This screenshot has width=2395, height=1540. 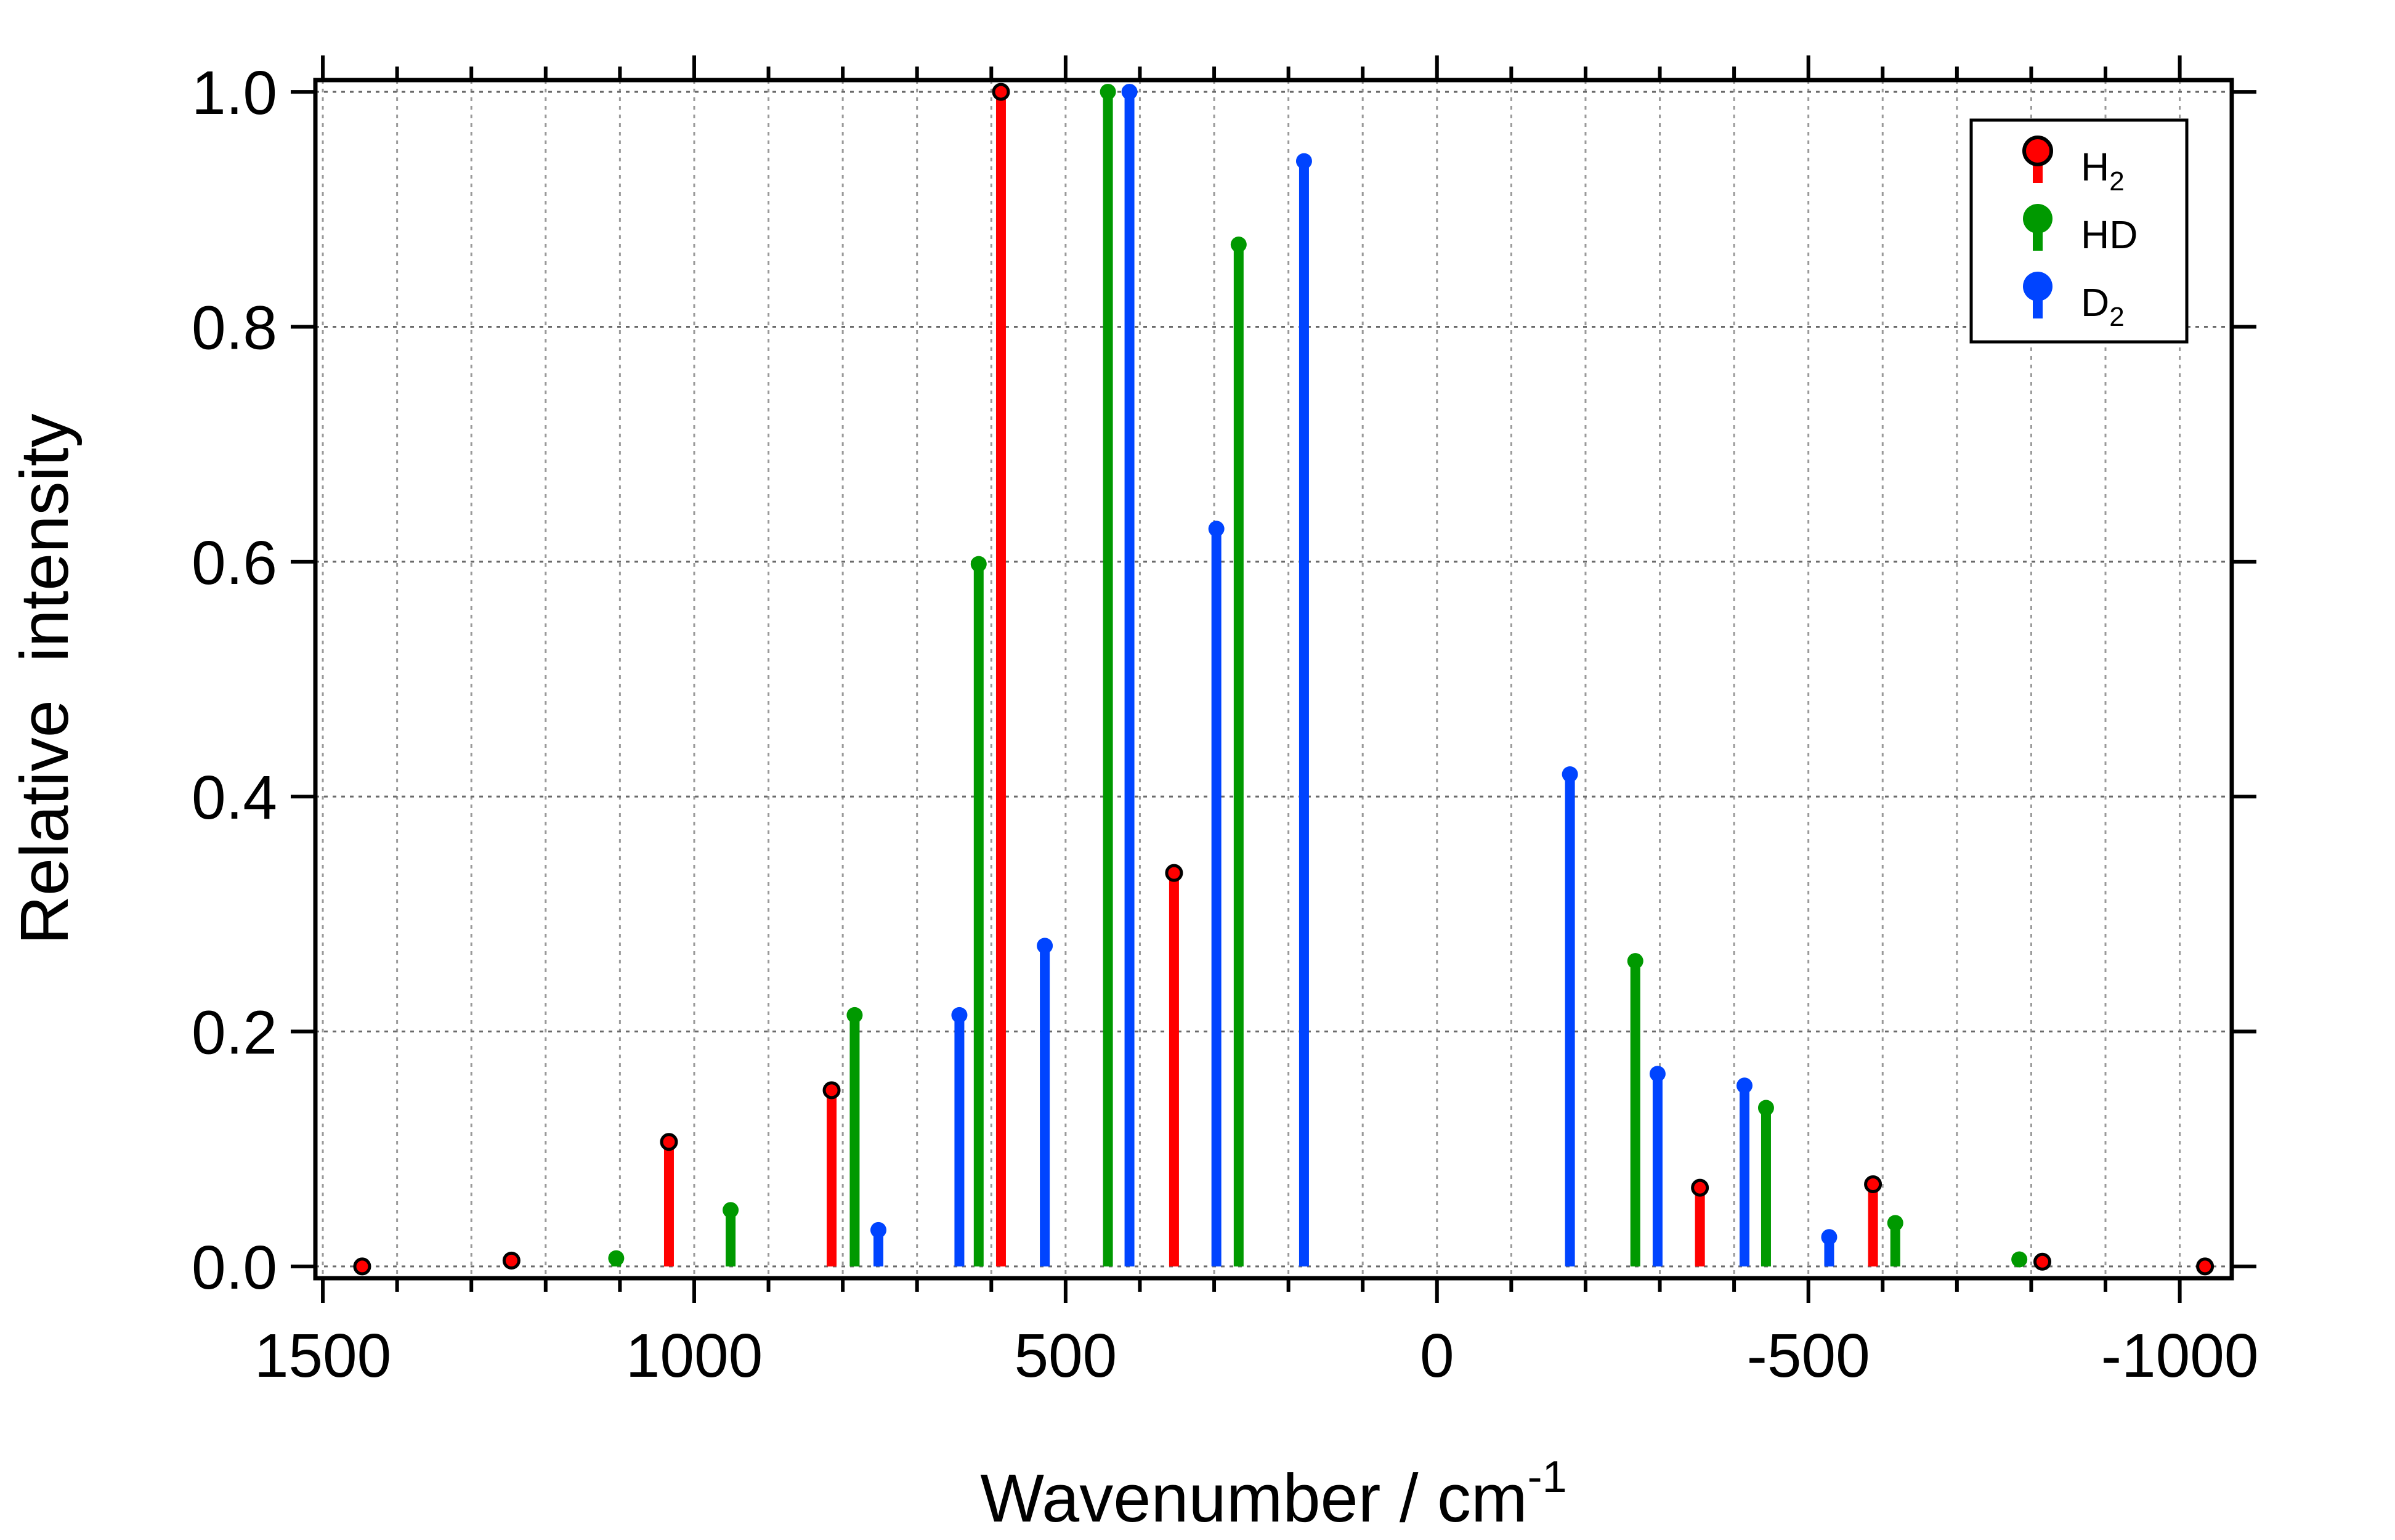 I want to click on y-tick-label: 0.2, so click(x=234, y=1033).